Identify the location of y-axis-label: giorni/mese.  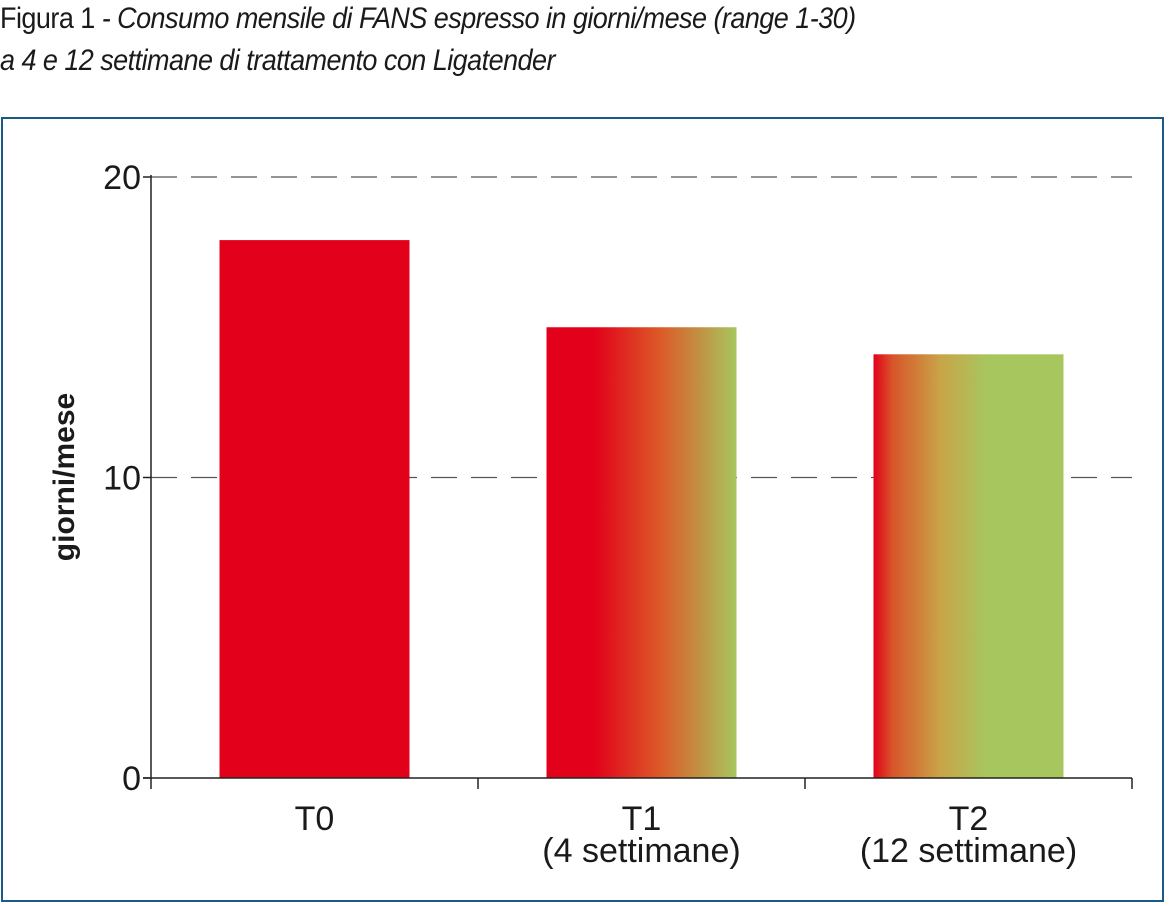
(64, 477).